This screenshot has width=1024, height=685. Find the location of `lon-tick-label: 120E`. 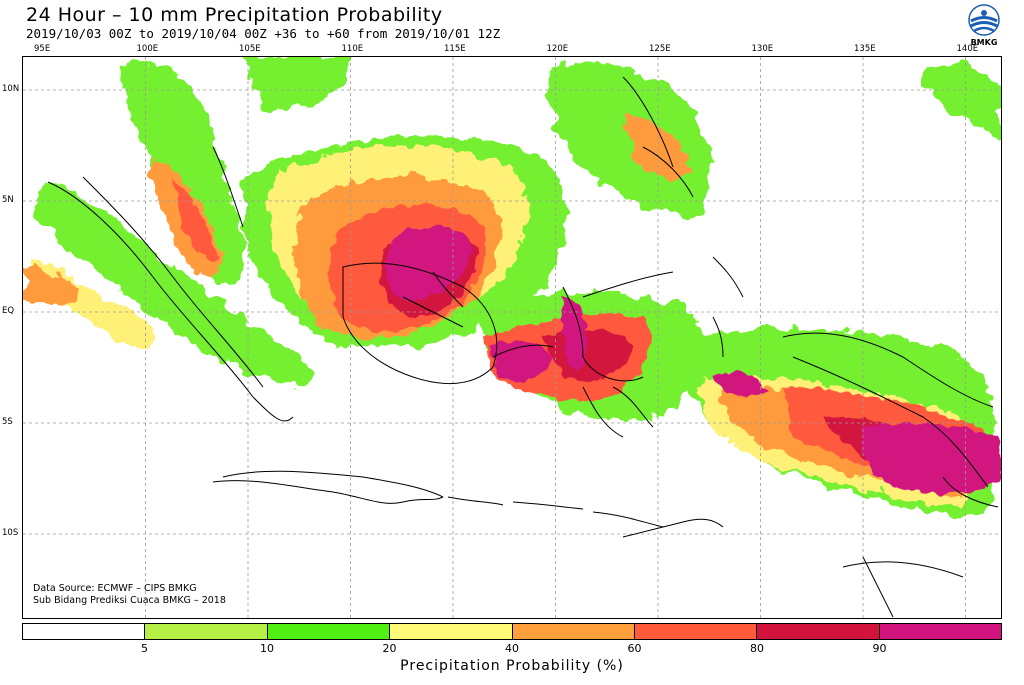

lon-tick-label: 120E is located at coordinates (557, 49).